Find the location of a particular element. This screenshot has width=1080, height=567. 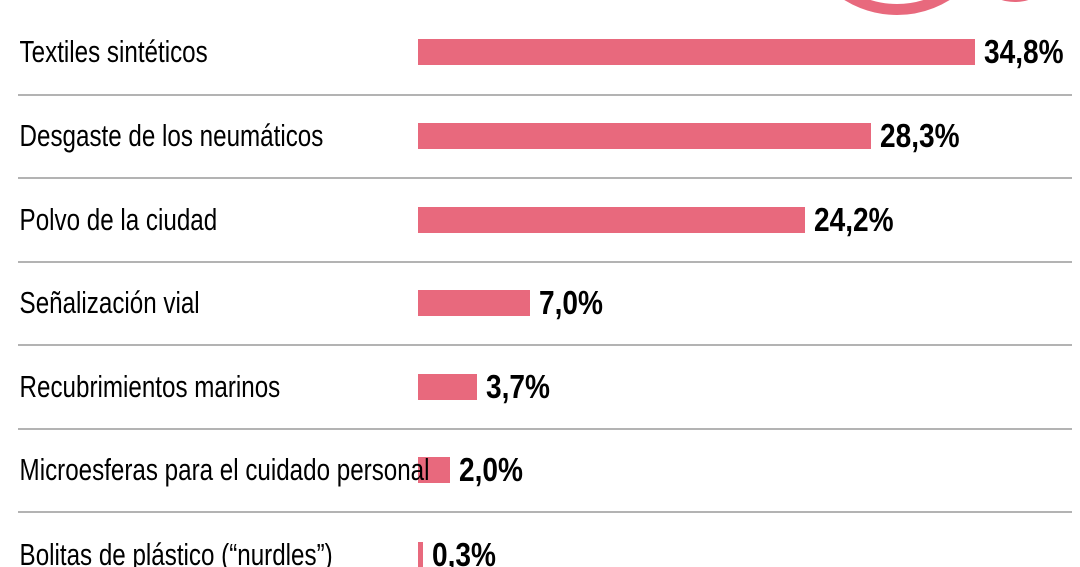

value-label: 34,8% is located at coordinates (1024, 51).